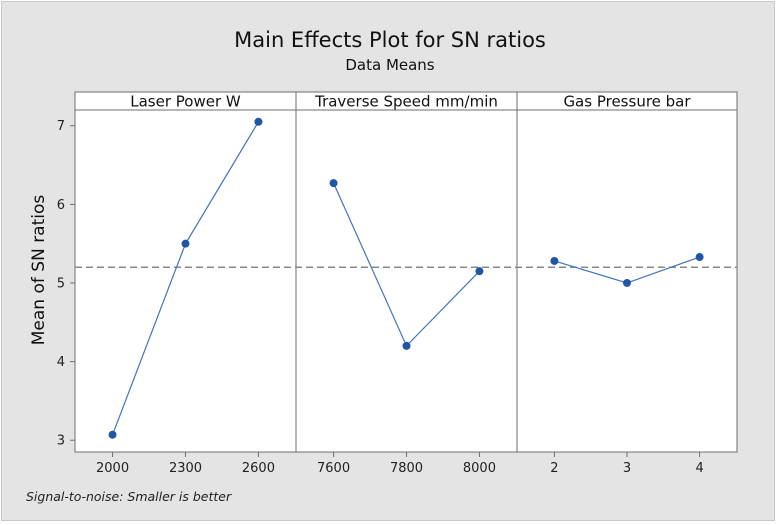  Describe the element at coordinates (406, 468) in the screenshot. I see `x-tick-label: 7800` at that location.